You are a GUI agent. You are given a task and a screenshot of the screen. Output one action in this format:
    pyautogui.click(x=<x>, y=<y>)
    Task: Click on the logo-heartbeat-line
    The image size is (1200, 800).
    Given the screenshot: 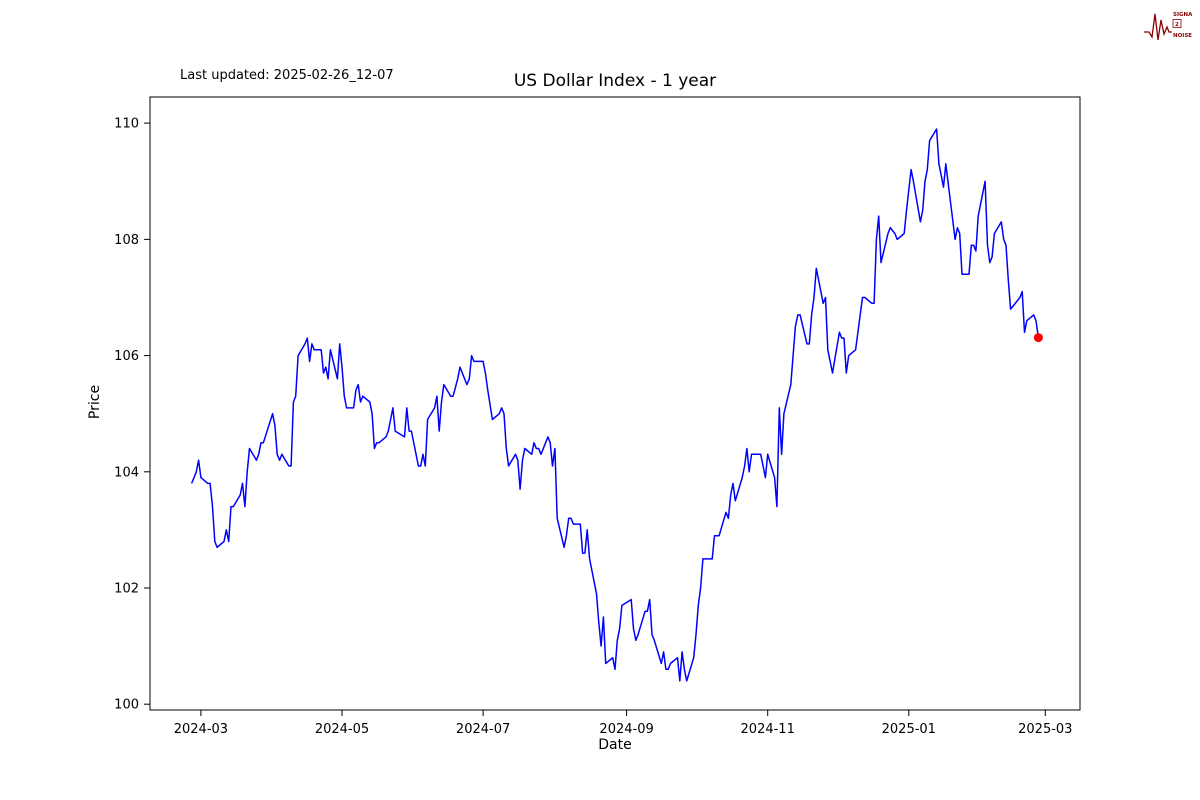 What is the action you would take?
    pyautogui.click(x=1158, y=27)
    